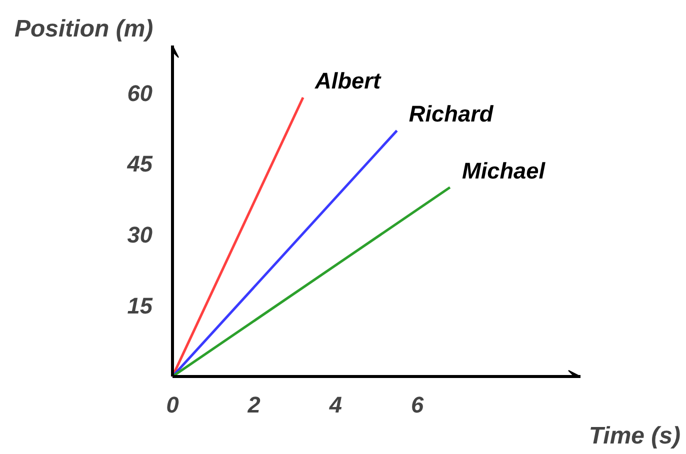  Describe the element at coordinates (451, 113) in the screenshot. I see `series-label: Richard` at that location.